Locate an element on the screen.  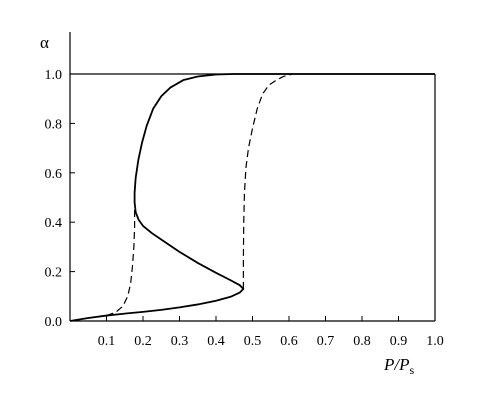
x-tick-label: 0.2 is located at coordinates (143, 341).